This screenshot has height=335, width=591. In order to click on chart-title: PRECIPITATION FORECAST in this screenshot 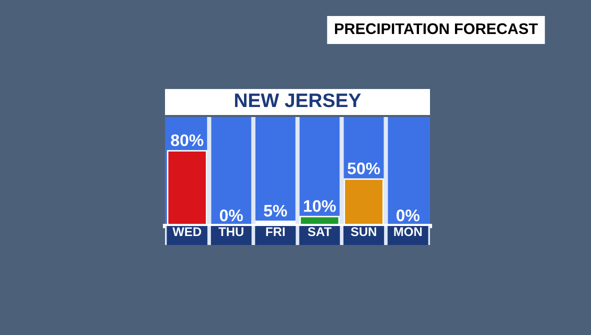, I will do `click(436, 28)`.